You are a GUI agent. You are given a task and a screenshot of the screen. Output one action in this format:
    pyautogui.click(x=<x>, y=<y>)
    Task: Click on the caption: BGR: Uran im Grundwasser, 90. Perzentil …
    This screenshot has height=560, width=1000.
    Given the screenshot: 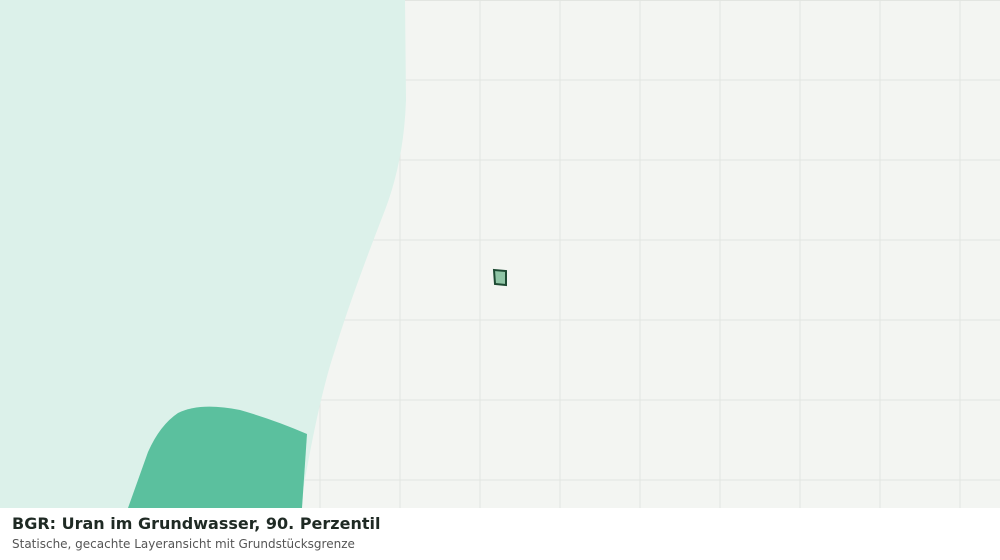 What is the action you would take?
    pyautogui.click(x=500, y=534)
    